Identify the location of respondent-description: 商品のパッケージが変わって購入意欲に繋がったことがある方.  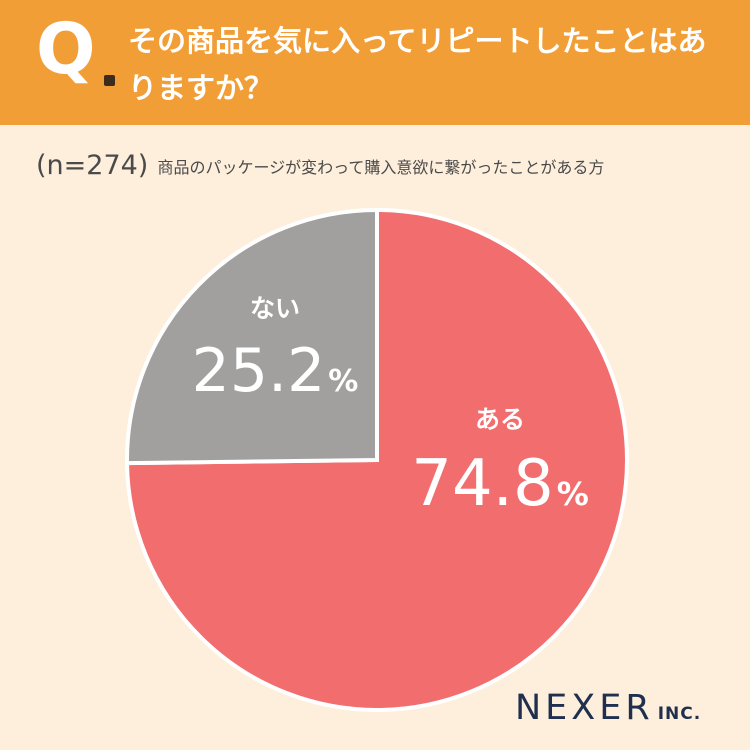
(381, 167).